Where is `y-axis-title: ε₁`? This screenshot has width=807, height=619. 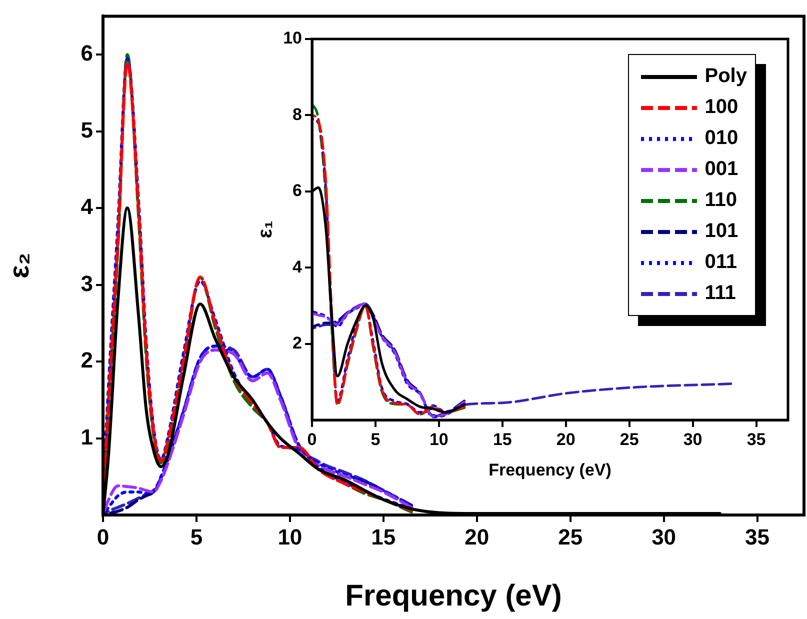 y-axis-title: ε₁ is located at coordinates (265, 229).